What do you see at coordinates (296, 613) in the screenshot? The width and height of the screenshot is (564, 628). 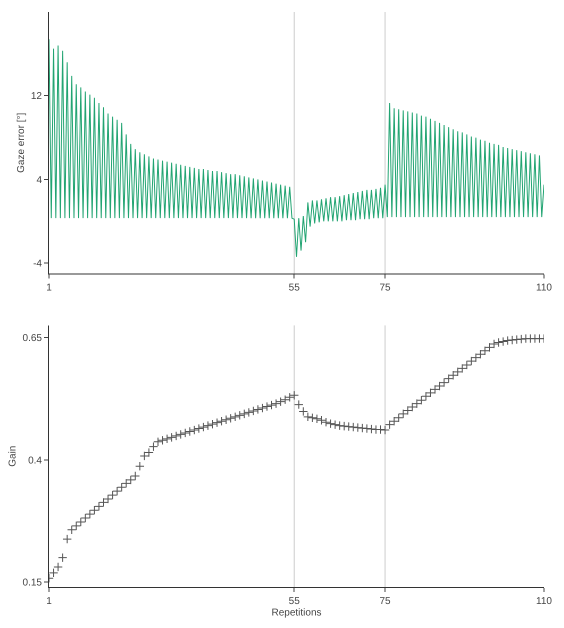 I see `x-axis-title: Repetitions` at bounding box center [296, 613].